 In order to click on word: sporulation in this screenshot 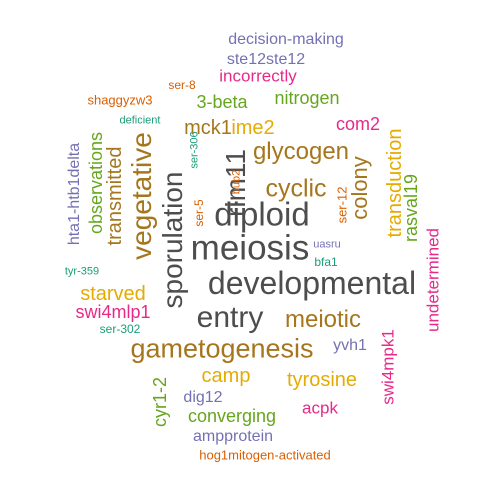, I will do `click(172, 240)`.